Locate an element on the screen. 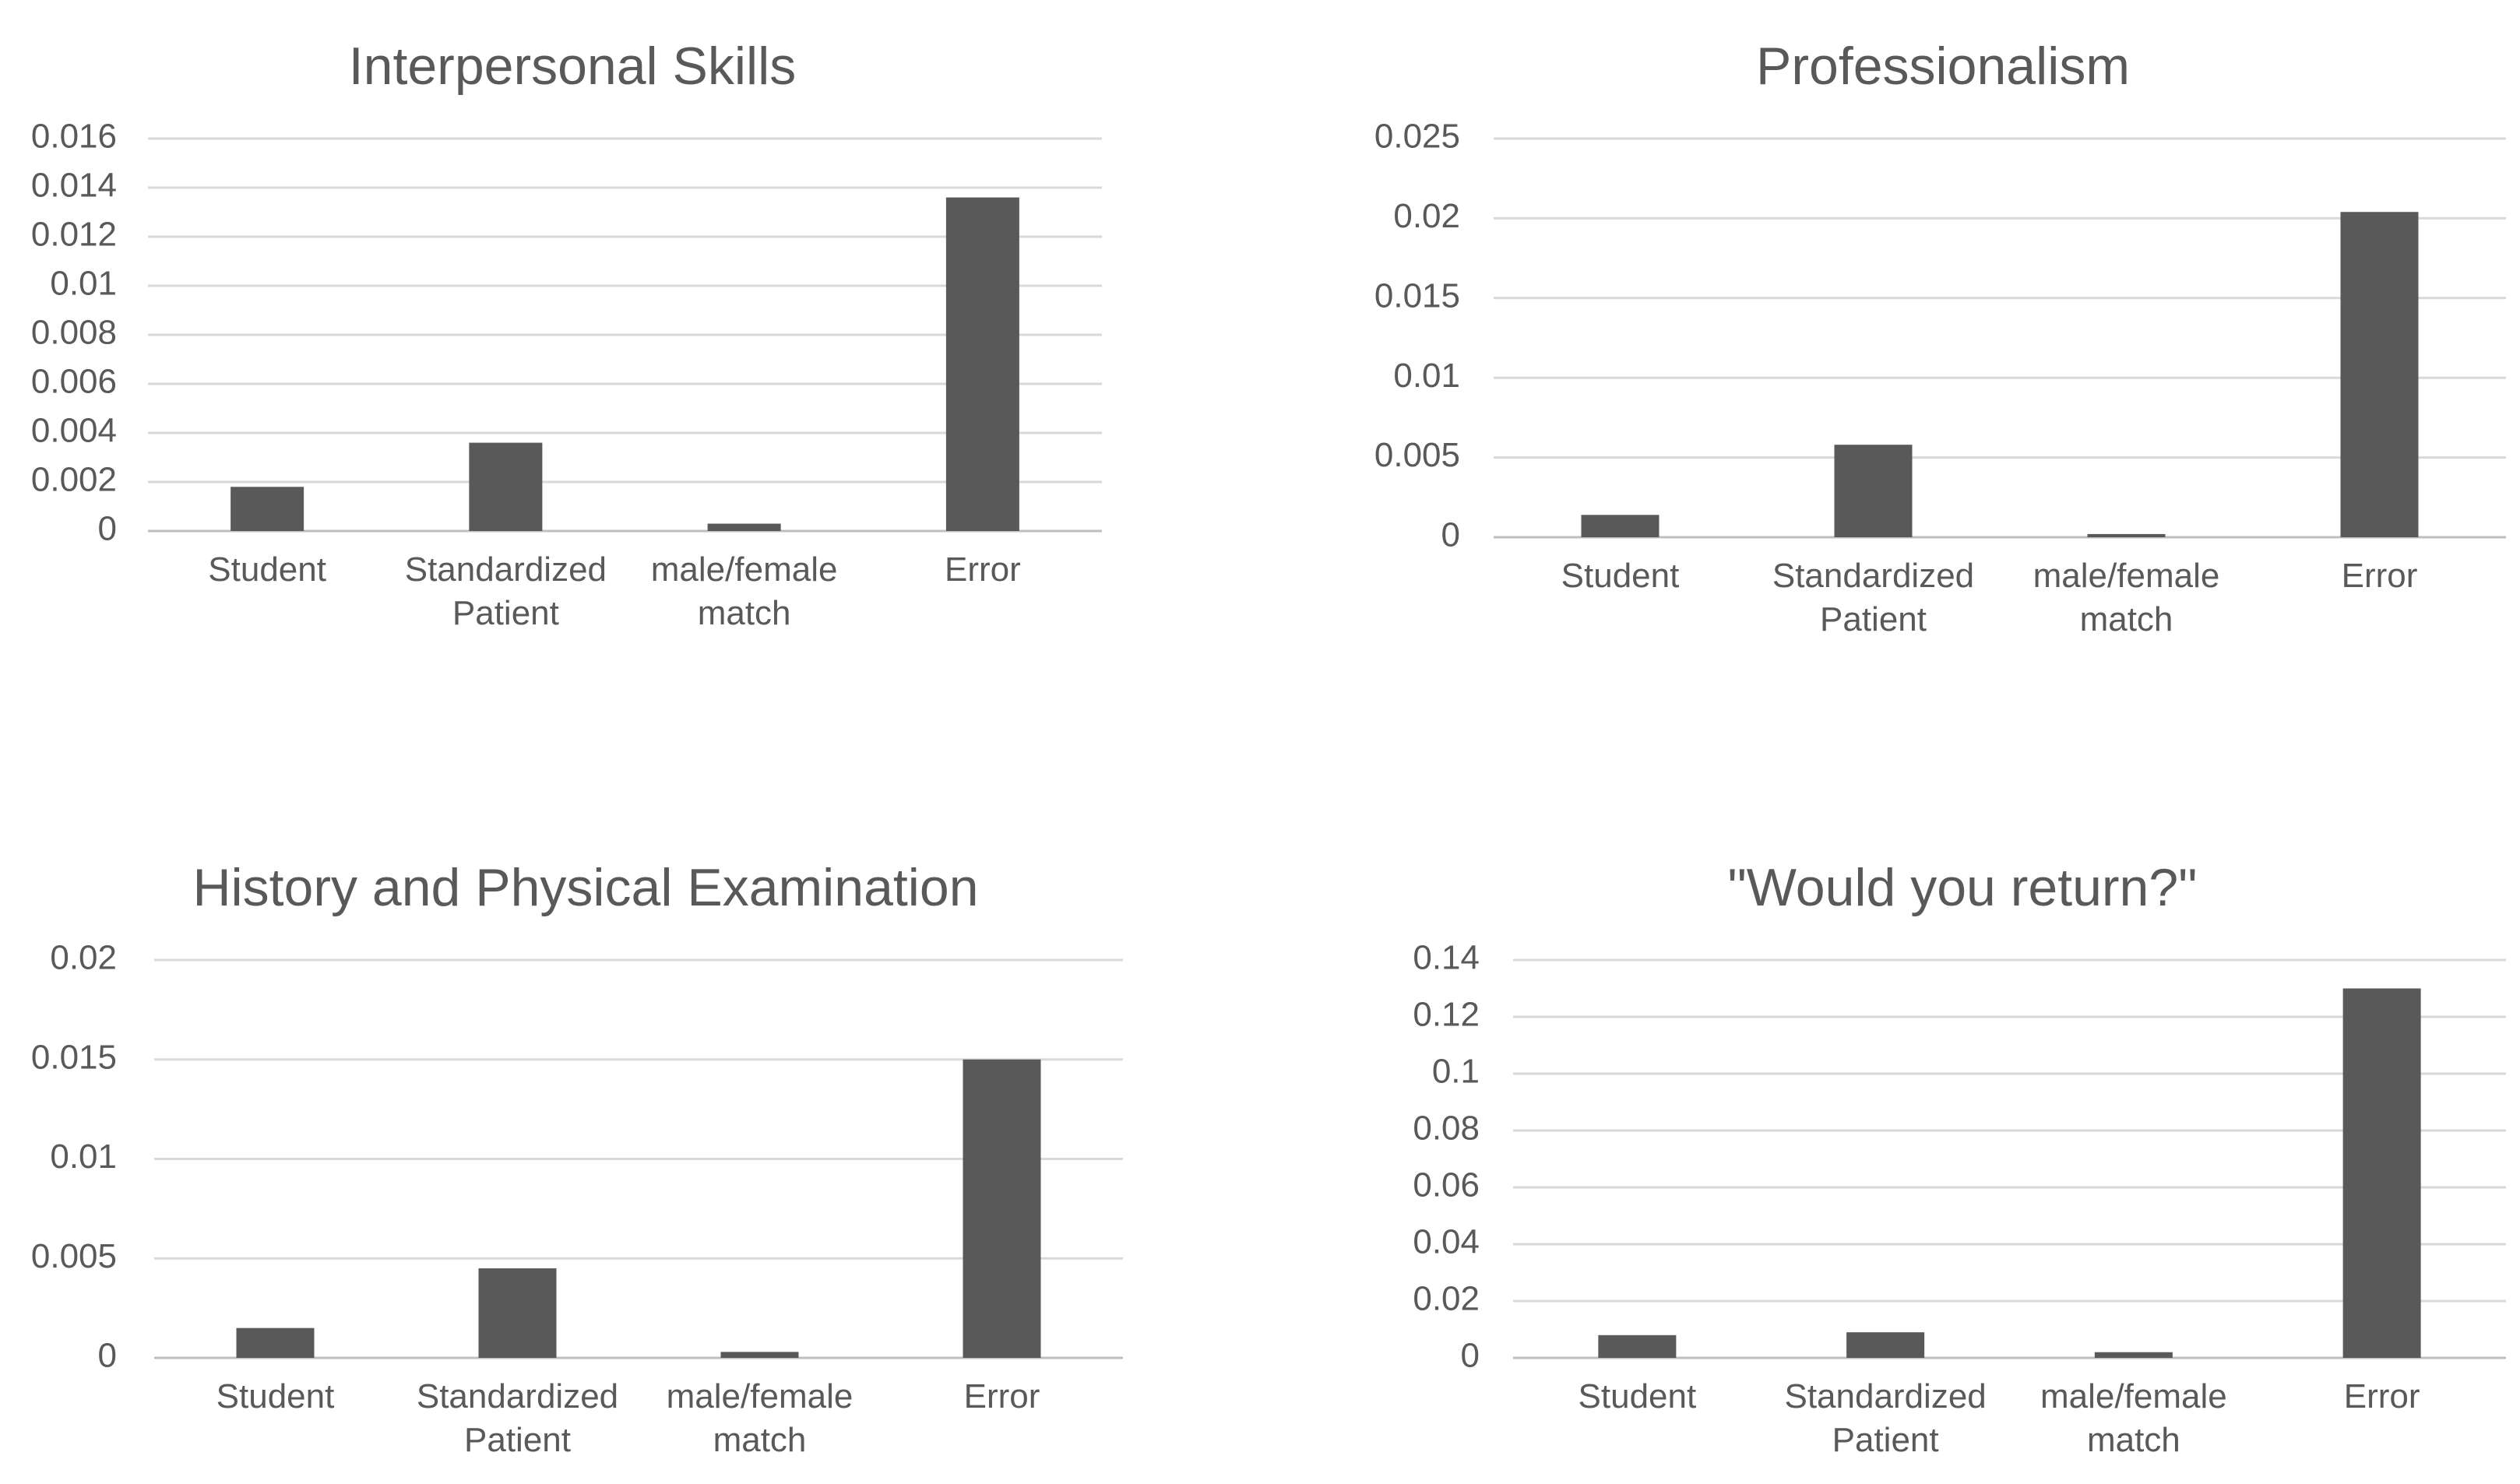 Image resolution: width=2520 pixels, height=1484 pixels. y-tick-label: 0.008 is located at coordinates (74, 333).